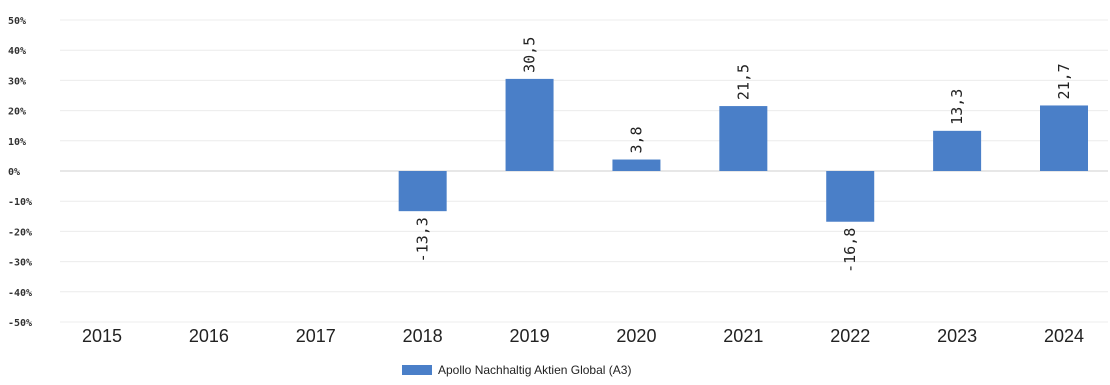 The image size is (1110, 385). What do you see at coordinates (1064, 81) in the screenshot?
I see `data-label: 21,7` at bounding box center [1064, 81].